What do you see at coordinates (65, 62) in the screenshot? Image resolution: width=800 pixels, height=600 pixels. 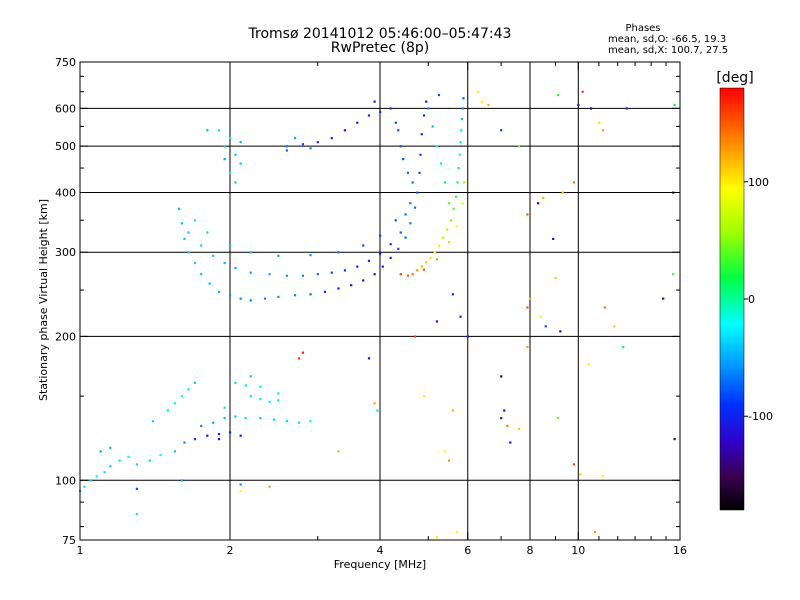 I see `y-tick-label: 750` at bounding box center [65, 62].